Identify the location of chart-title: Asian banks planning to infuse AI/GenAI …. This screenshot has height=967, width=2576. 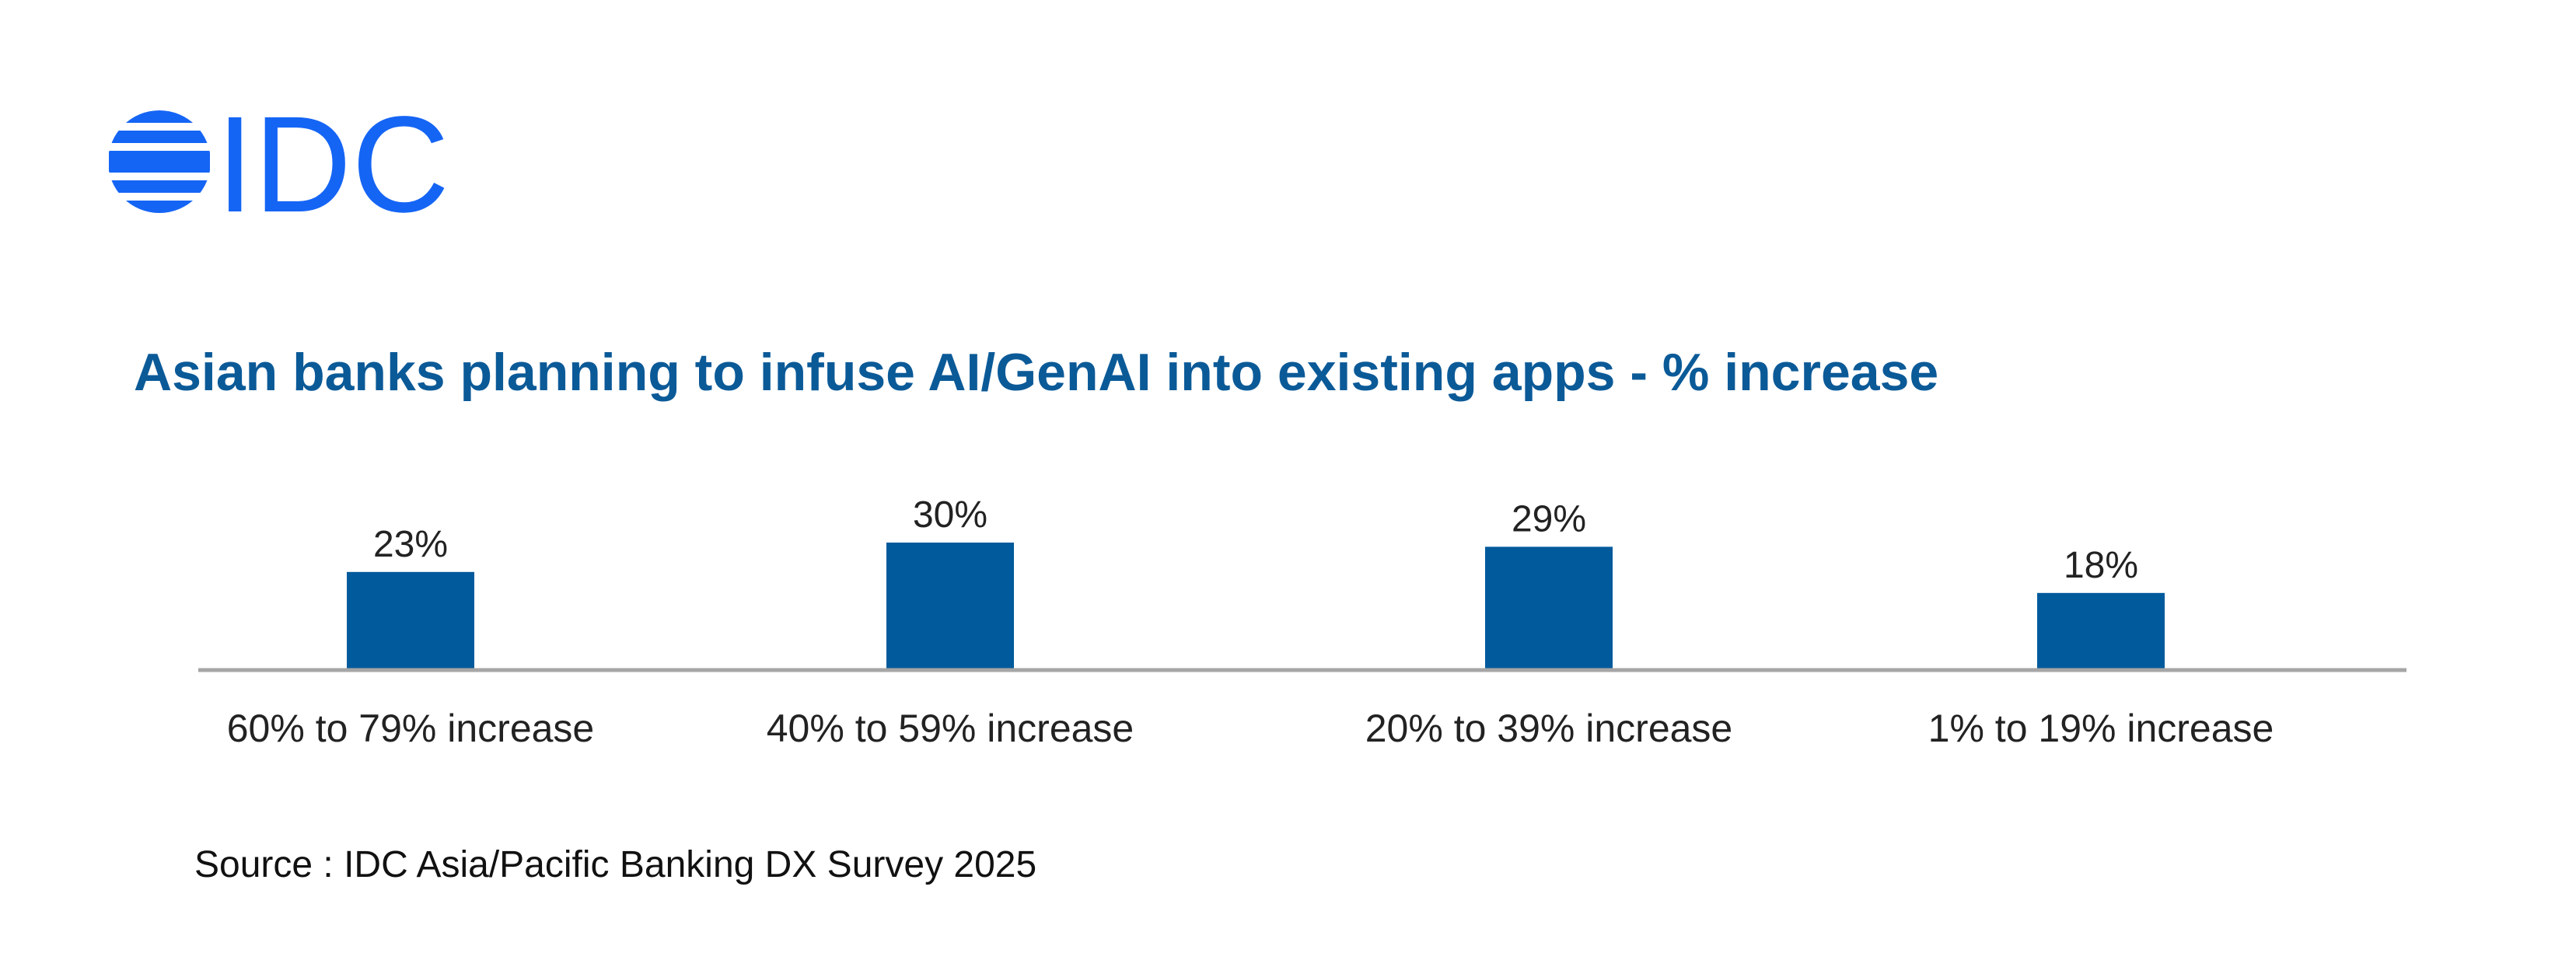
(1036, 372).